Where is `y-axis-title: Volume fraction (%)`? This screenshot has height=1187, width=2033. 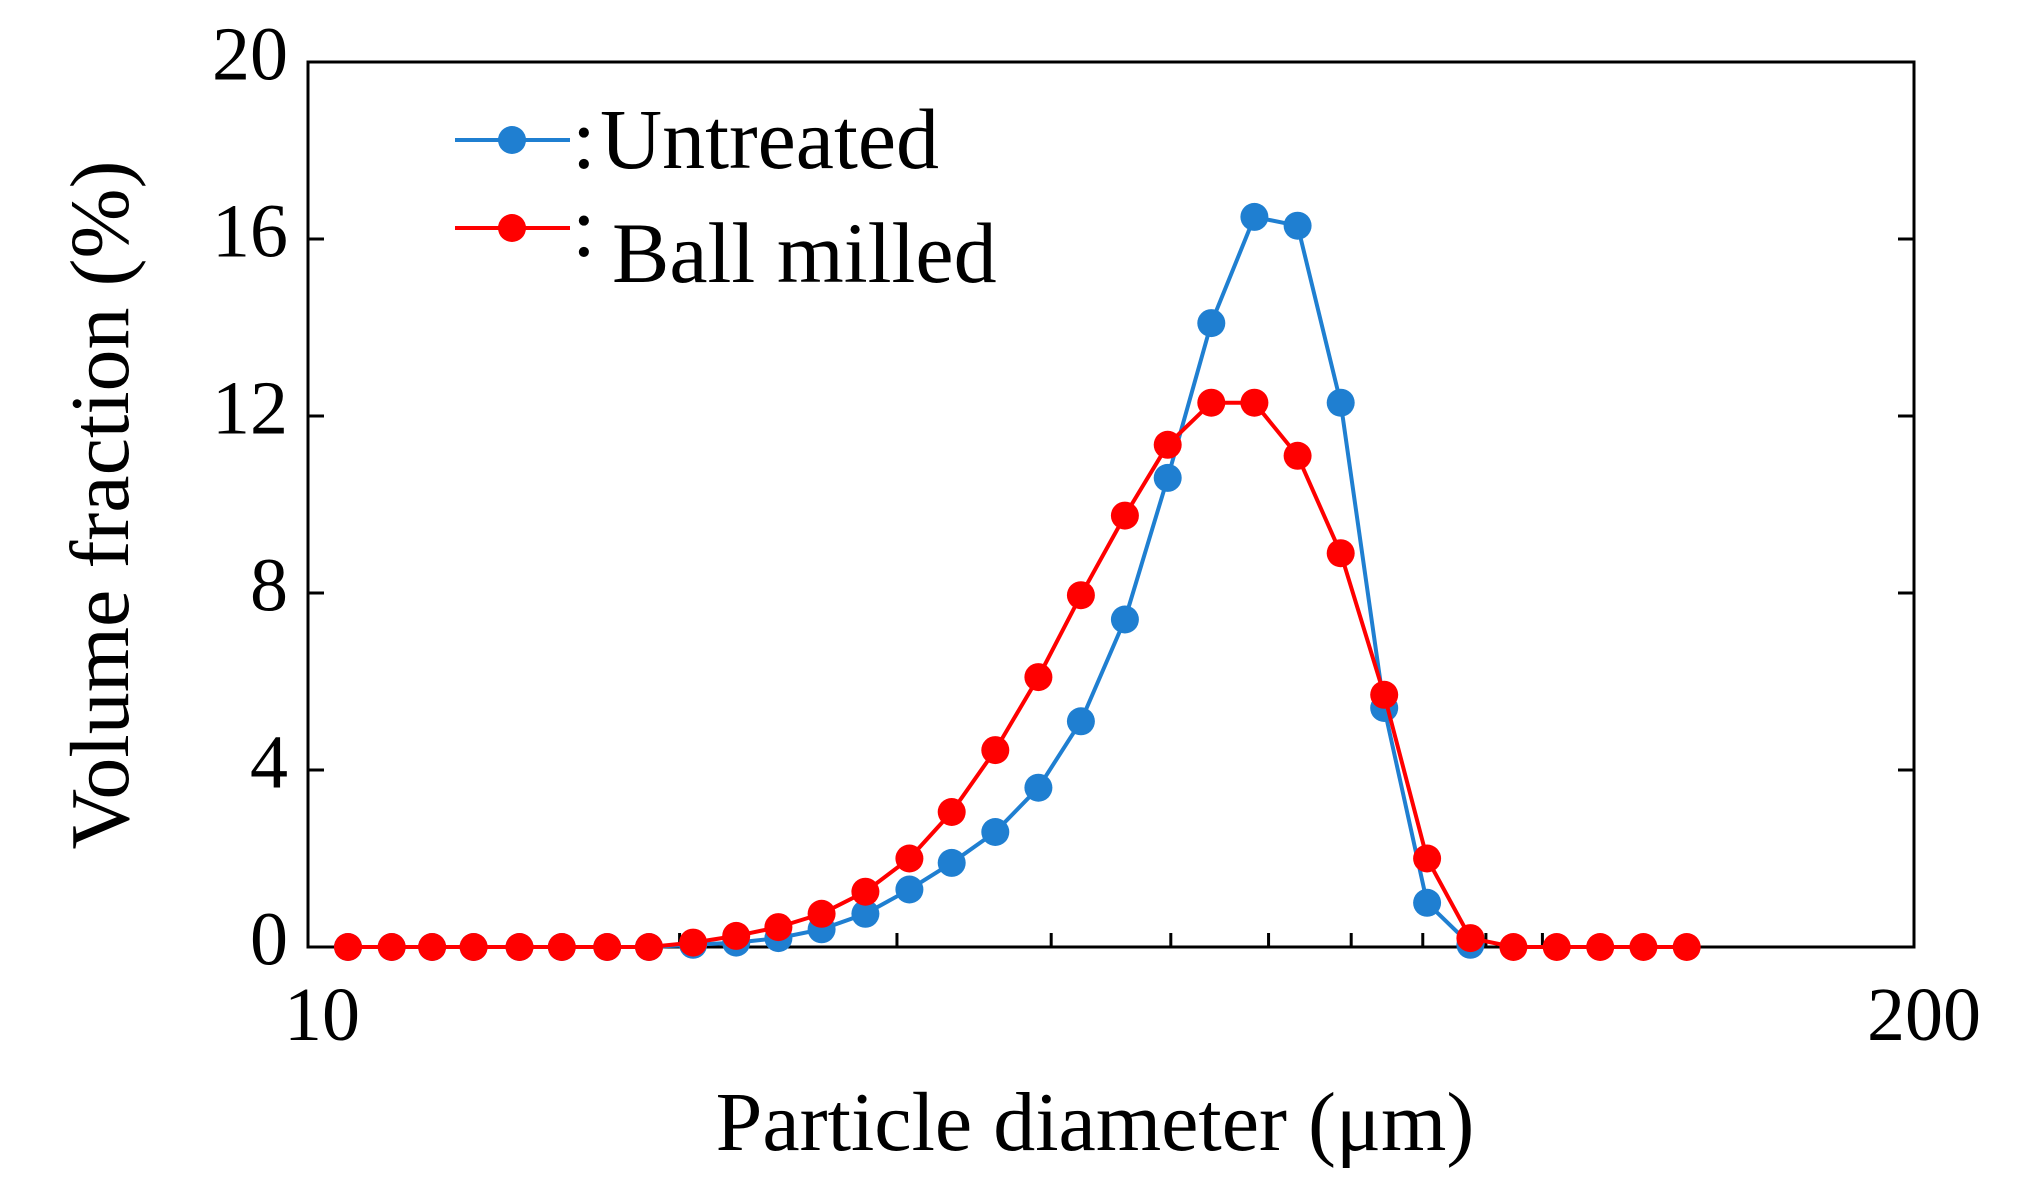 y-axis-title: Volume fraction (%) is located at coordinates (100, 505).